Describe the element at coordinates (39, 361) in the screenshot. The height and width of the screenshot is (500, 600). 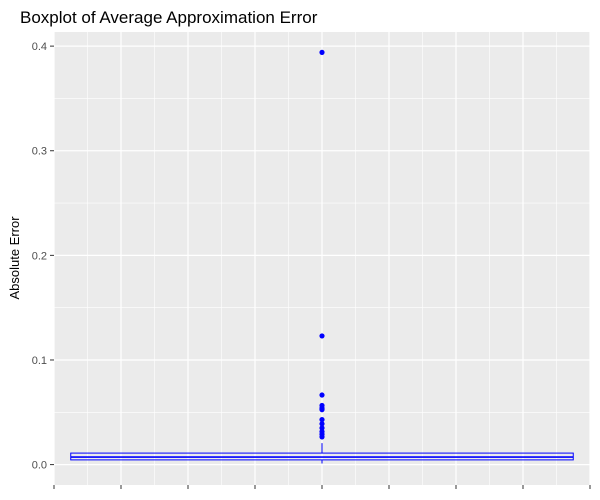
I see `y-tick-label: 0.1` at that location.